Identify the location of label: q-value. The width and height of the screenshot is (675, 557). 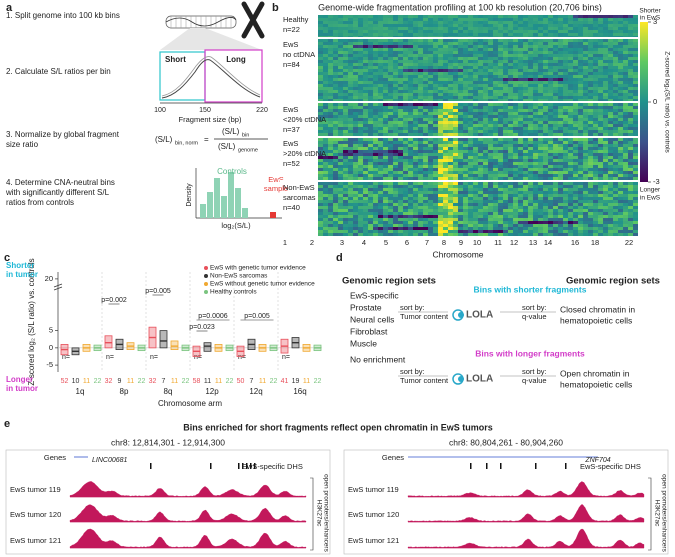
(534, 316).